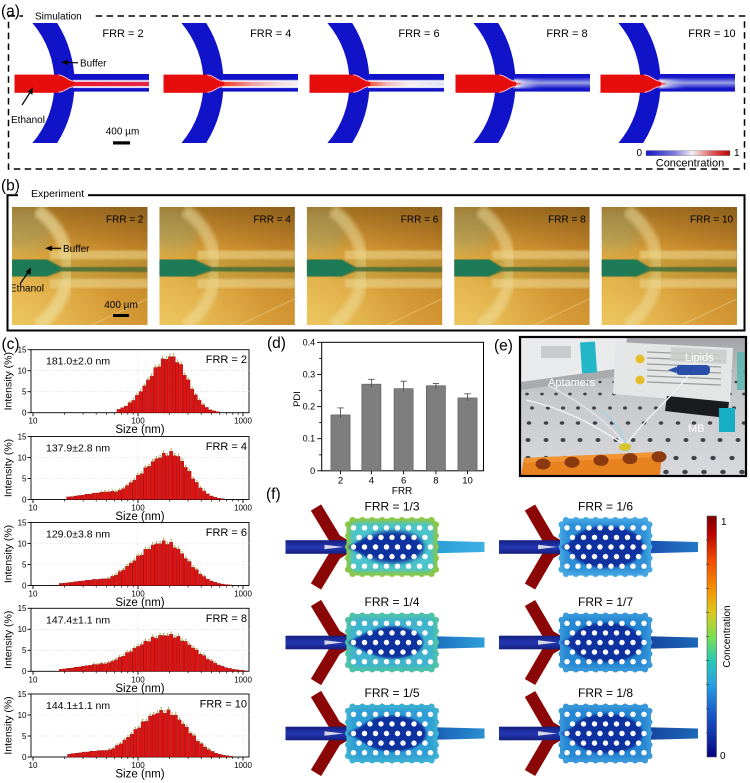 The height and width of the screenshot is (783, 750). Describe the element at coordinates (11, 344) in the screenshot. I see `svg-text: (c)` at that location.